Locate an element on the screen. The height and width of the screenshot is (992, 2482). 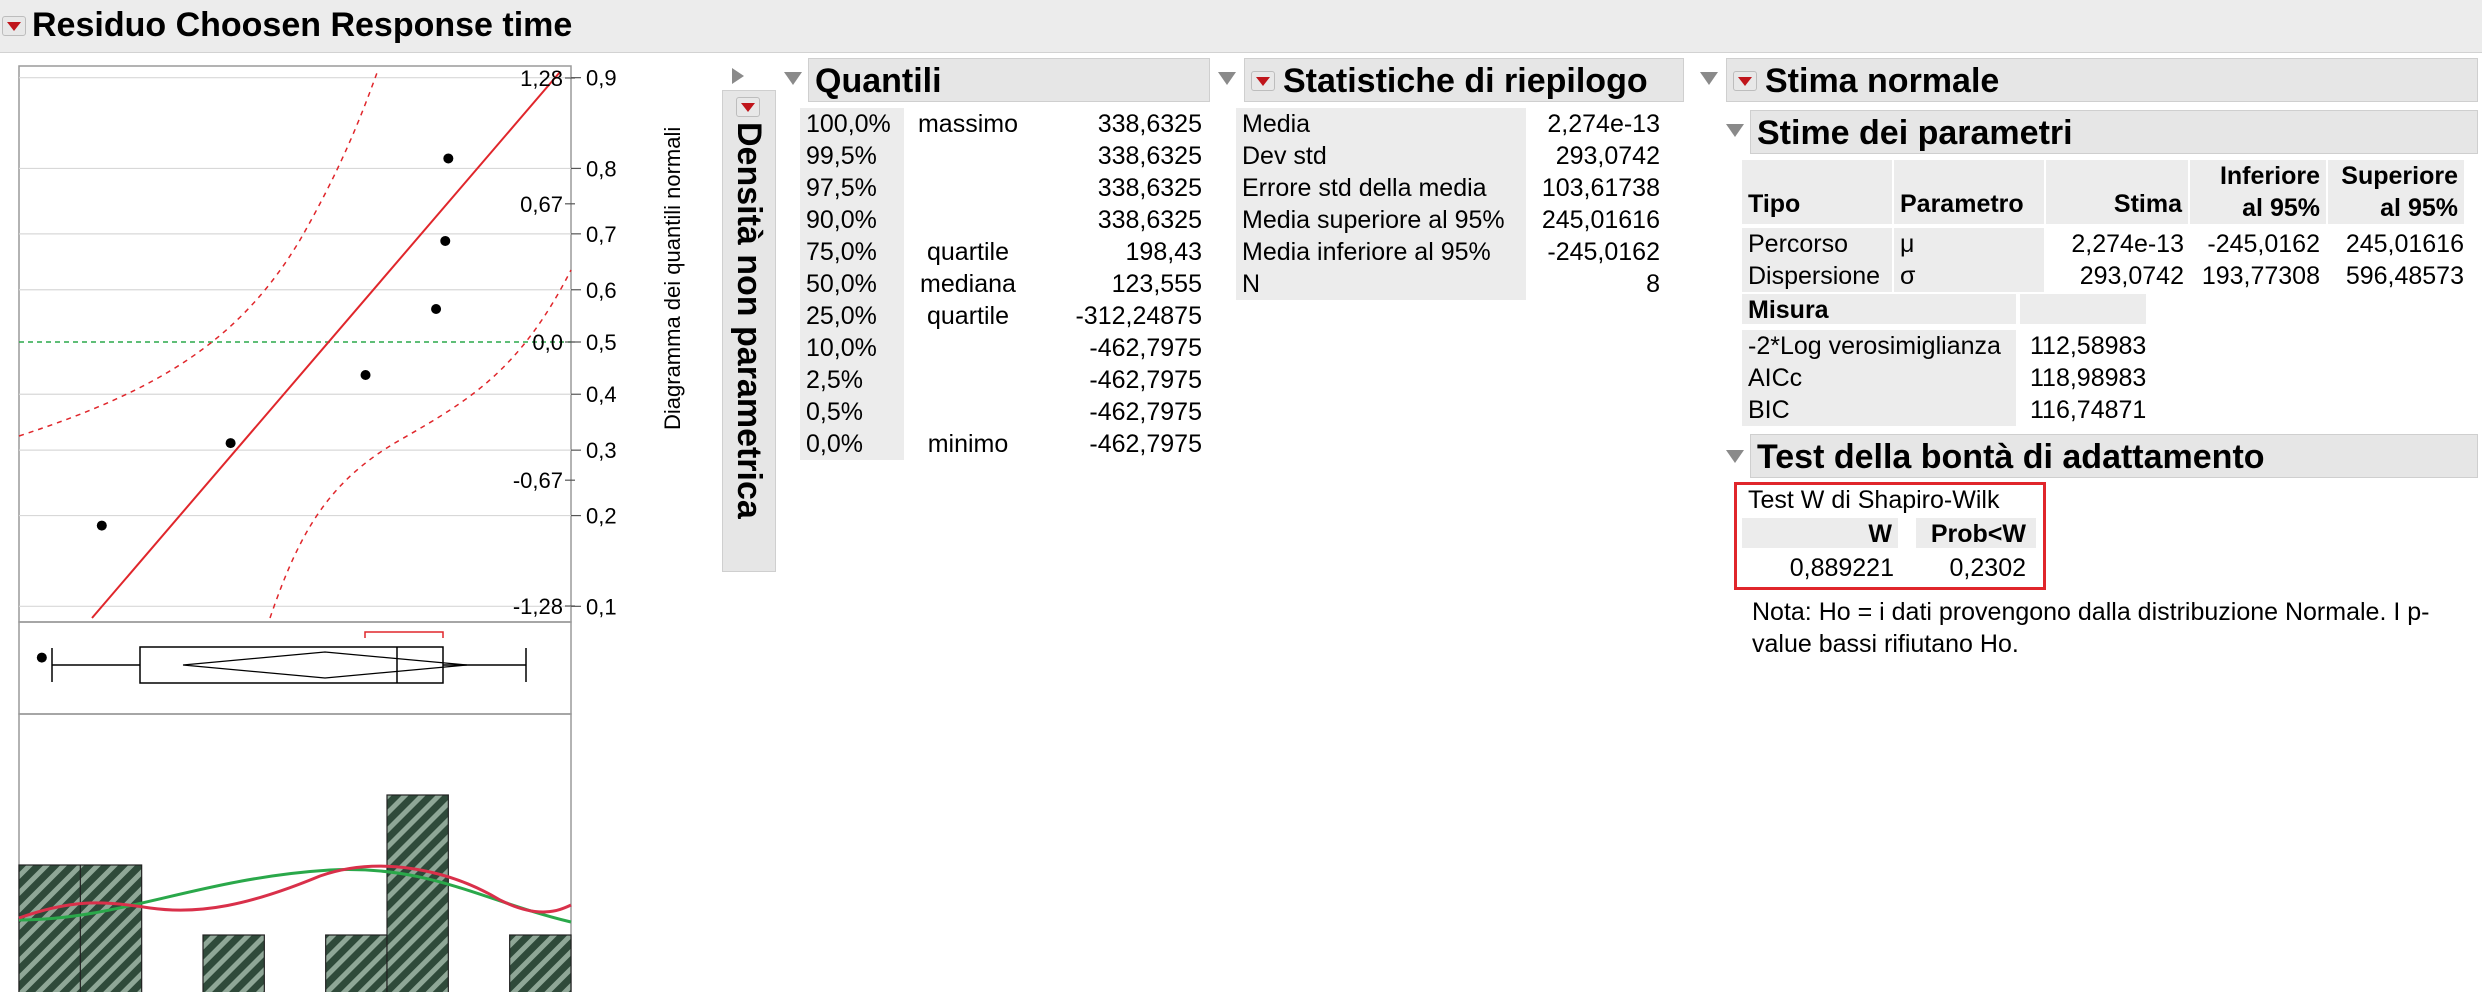
disclosure-collapsed-icon is located at coordinates (738, 76).